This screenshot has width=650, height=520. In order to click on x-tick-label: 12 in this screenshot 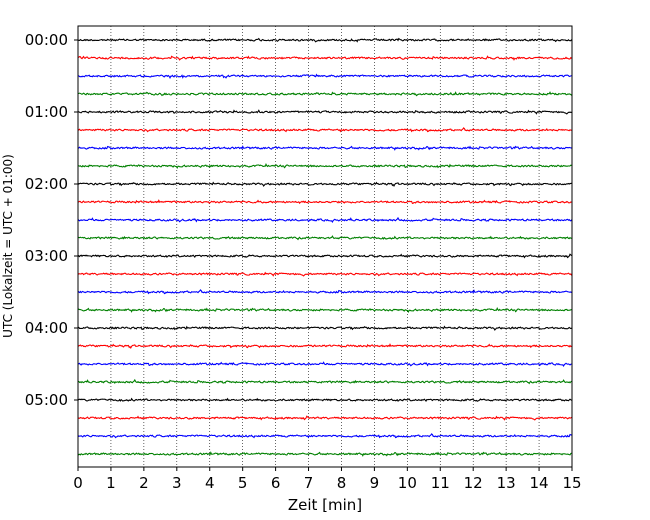, I will do `click(473, 483)`.